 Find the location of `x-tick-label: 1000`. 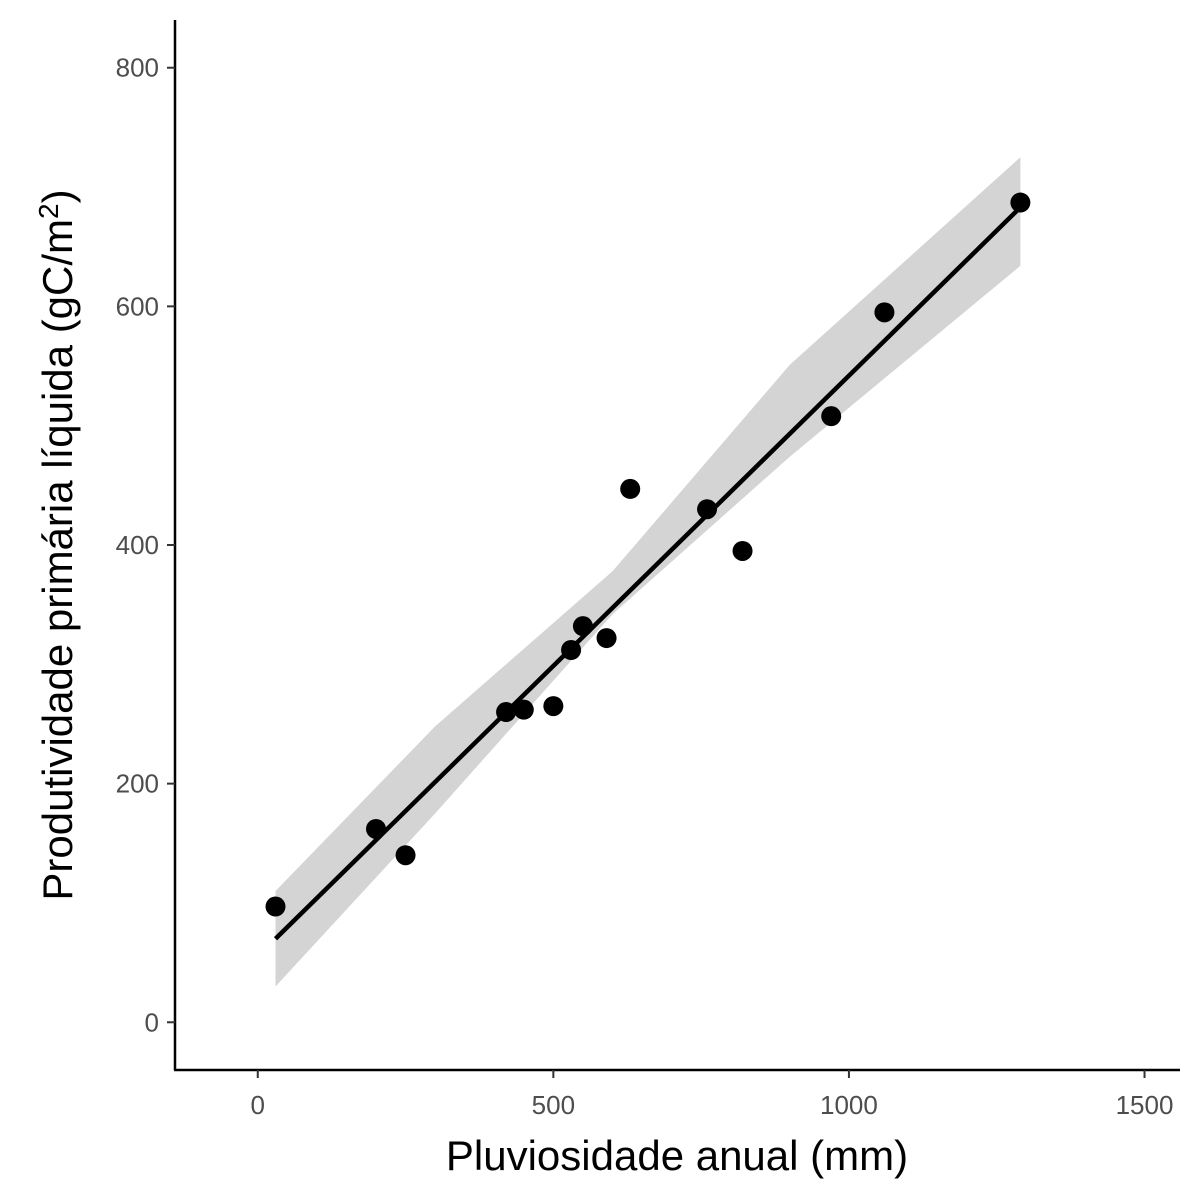

x-tick-label: 1000 is located at coordinates (849, 1105).